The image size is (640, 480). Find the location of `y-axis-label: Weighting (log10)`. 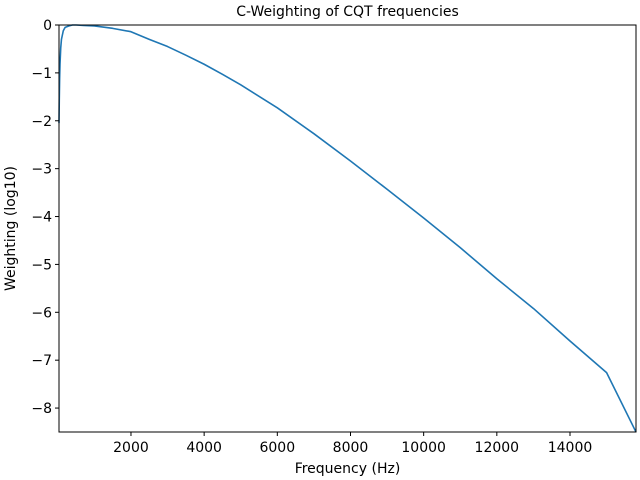

y-axis-label: Weighting (log10) is located at coordinates (11, 228).